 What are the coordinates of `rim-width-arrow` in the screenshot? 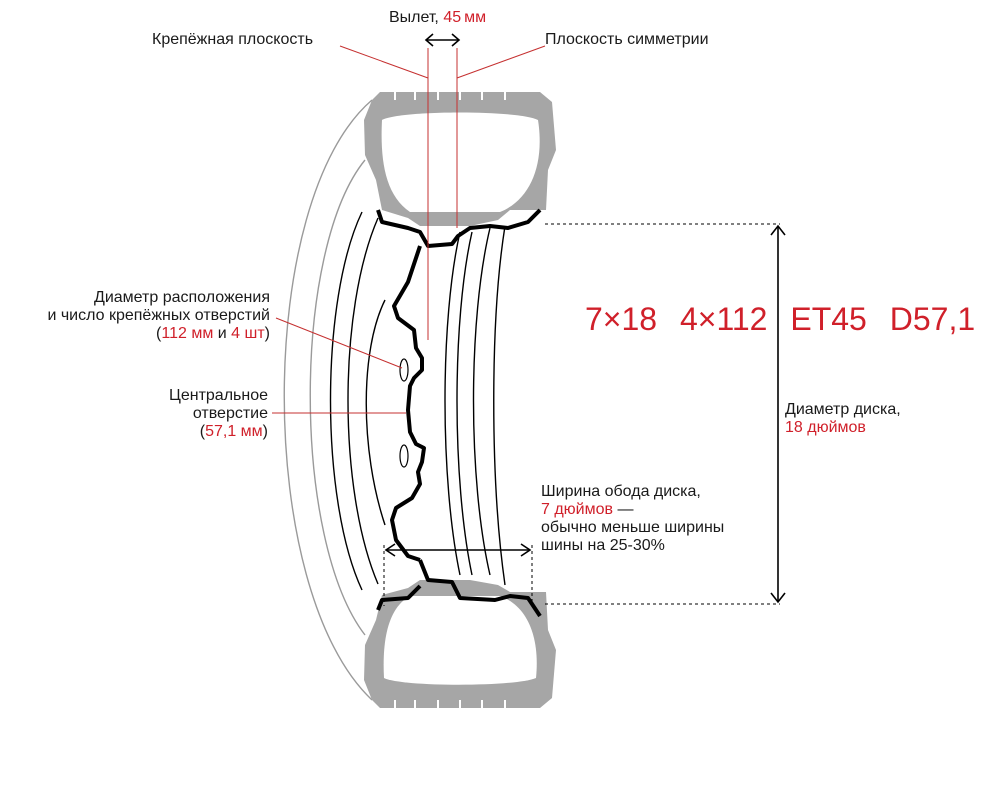 It's located at (458, 550).